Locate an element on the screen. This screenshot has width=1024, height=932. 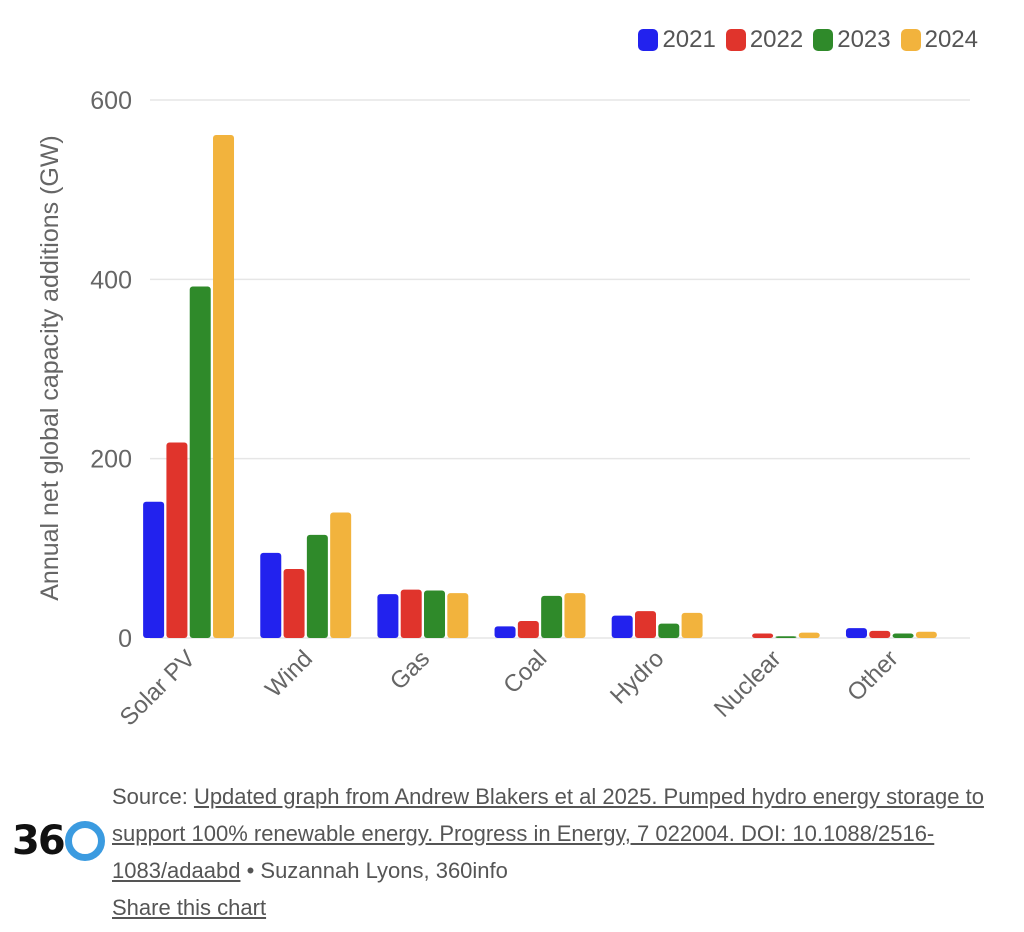
bar-solar-pv-2021 is located at coordinates (154, 569).